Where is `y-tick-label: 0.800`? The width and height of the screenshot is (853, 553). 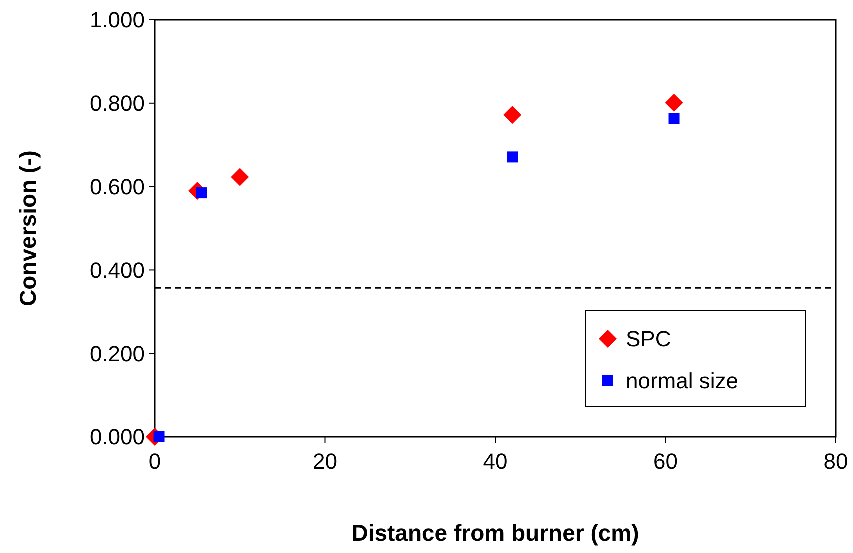 y-tick-label: 0.800 is located at coordinates (117, 103).